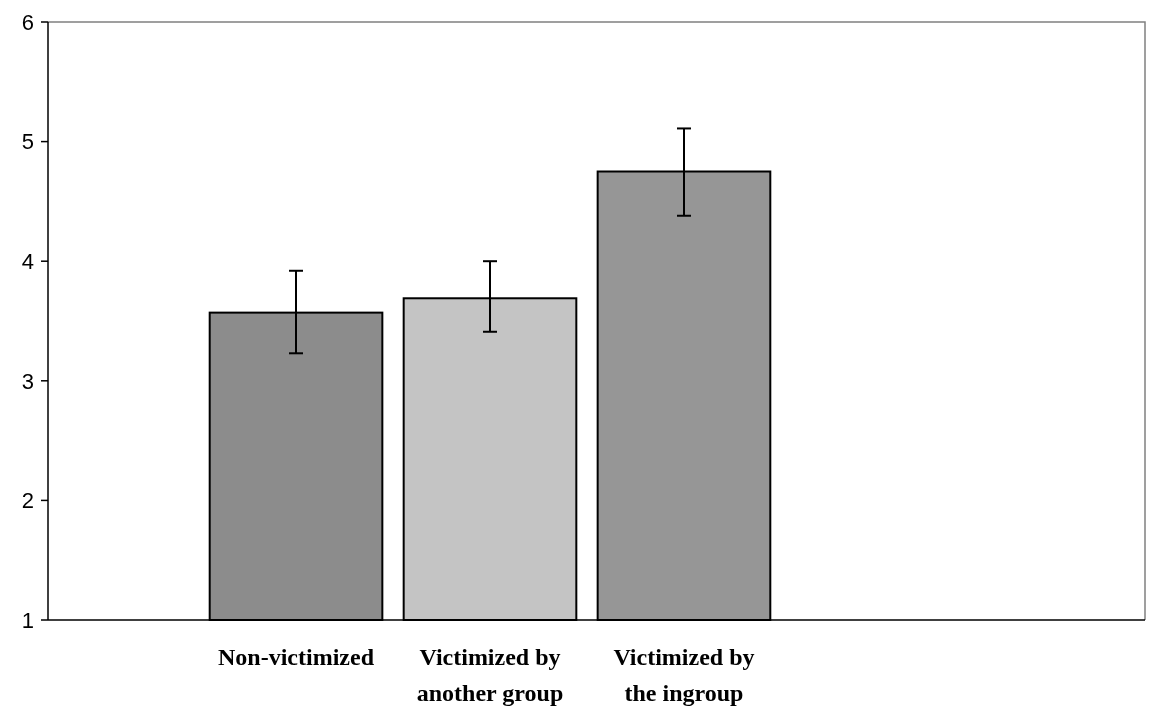  Describe the element at coordinates (27, 142) in the screenshot. I see `y-tick-label: 5` at that location.